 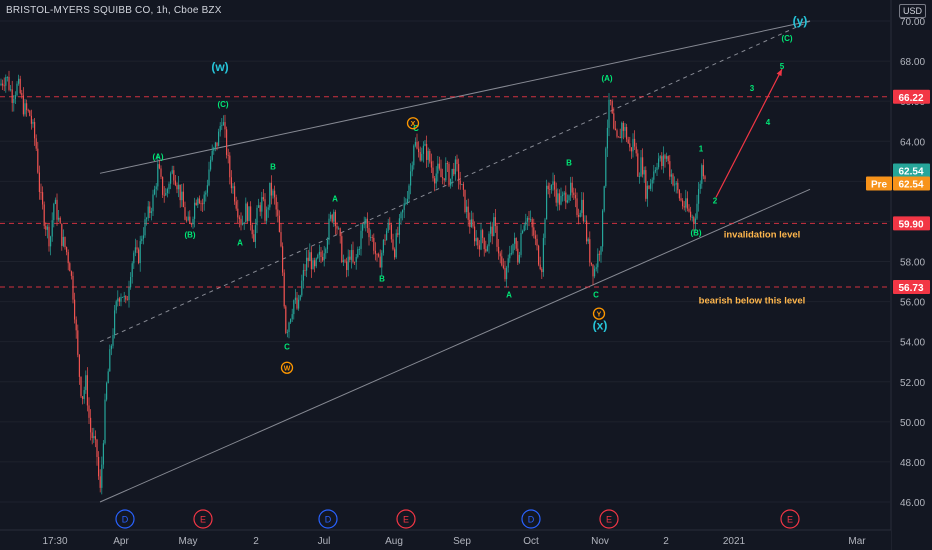 What do you see at coordinates (752, 88) in the screenshot?
I see `wave-label: 3` at bounding box center [752, 88].